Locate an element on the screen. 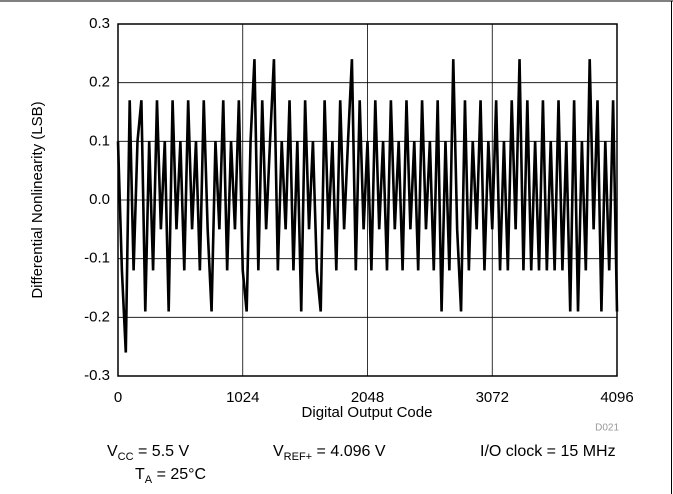 The image size is (673, 494). y-tick-label: 0.2 is located at coordinates (99, 82).